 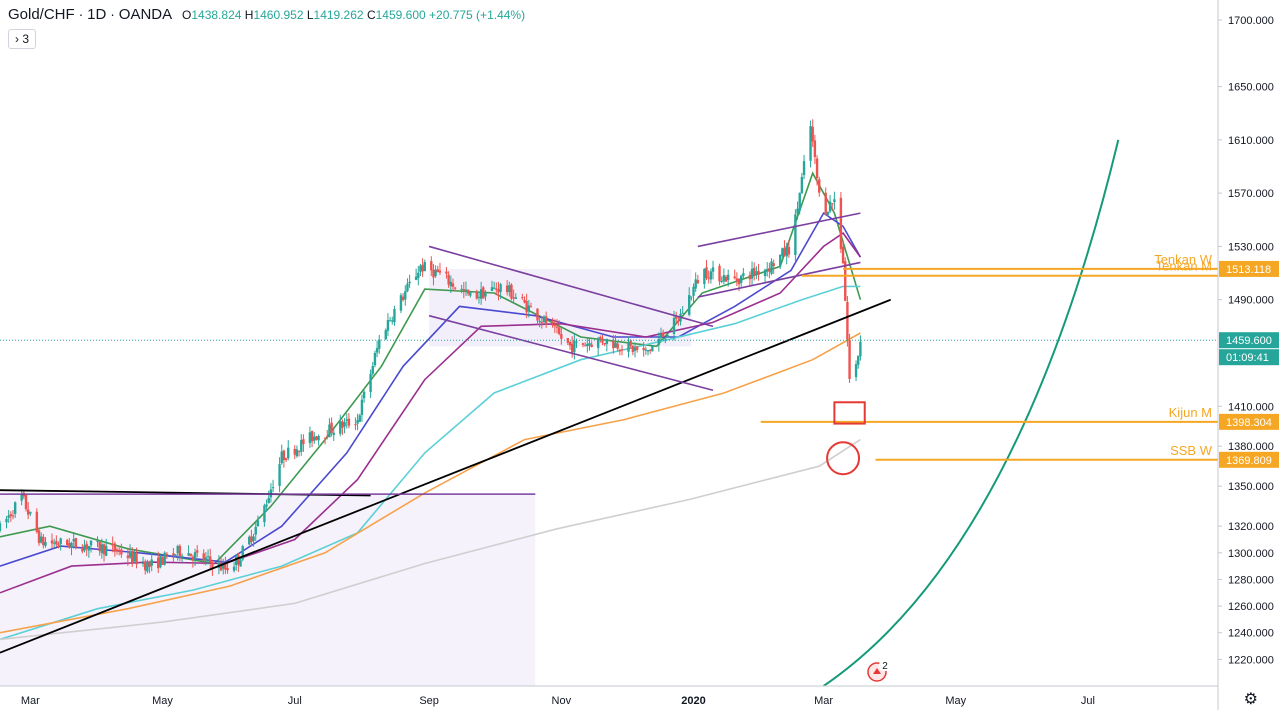 What do you see at coordinates (849, 413) in the screenshot?
I see `marker-rectangle` at bounding box center [849, 413].